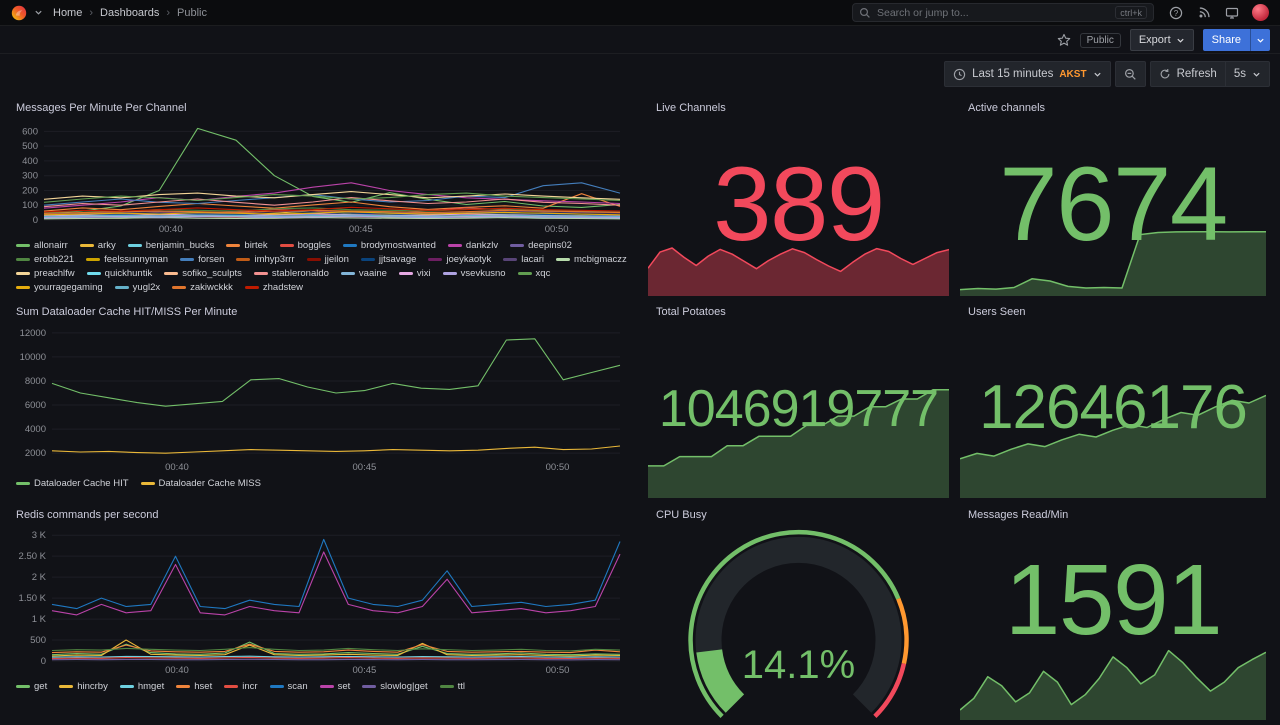 The width and height of the screenshot is (1280, 725). What do you see at coordinates (31, 686) in the screenshot?
I see `legend-item-get: get` at bounding box center [31, 686].